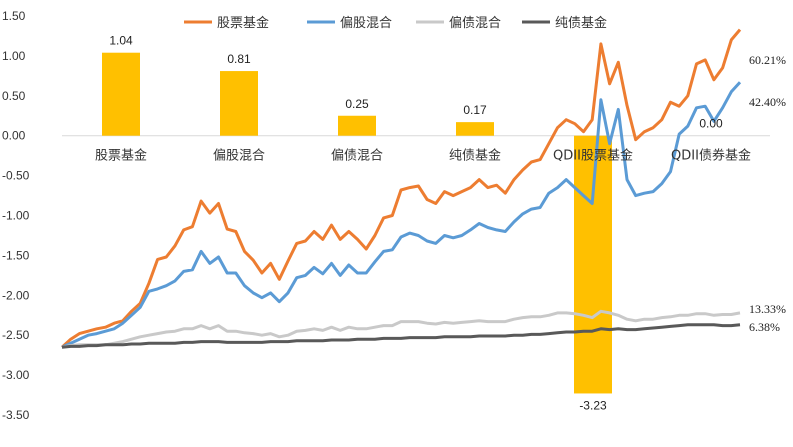  Describe the element at coordinates (423, 156) in the screenshot. I see `category-labels: 股票基金 偏股混合 偏债混合 纯债基金 QDII股票基金 QDII债券基金` at that location.